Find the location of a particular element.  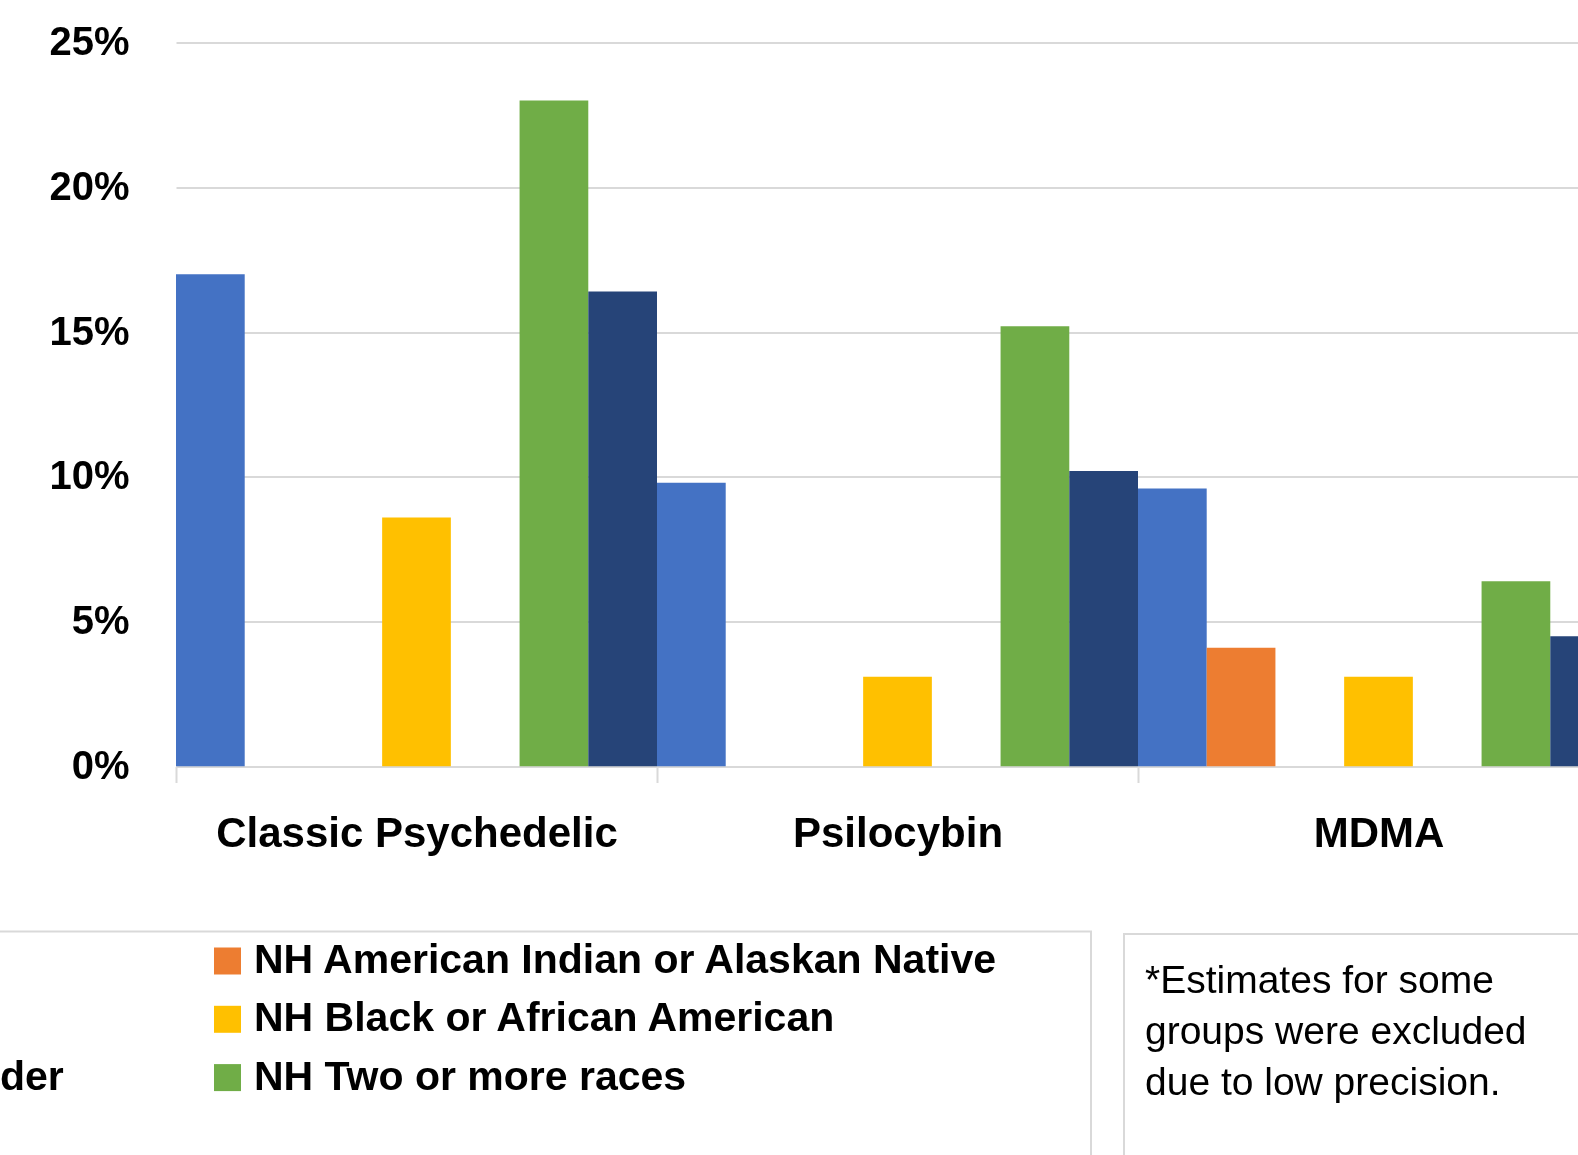

legend-label: NH American Indian or Alaskan Native is located at coordinates (625, 959).